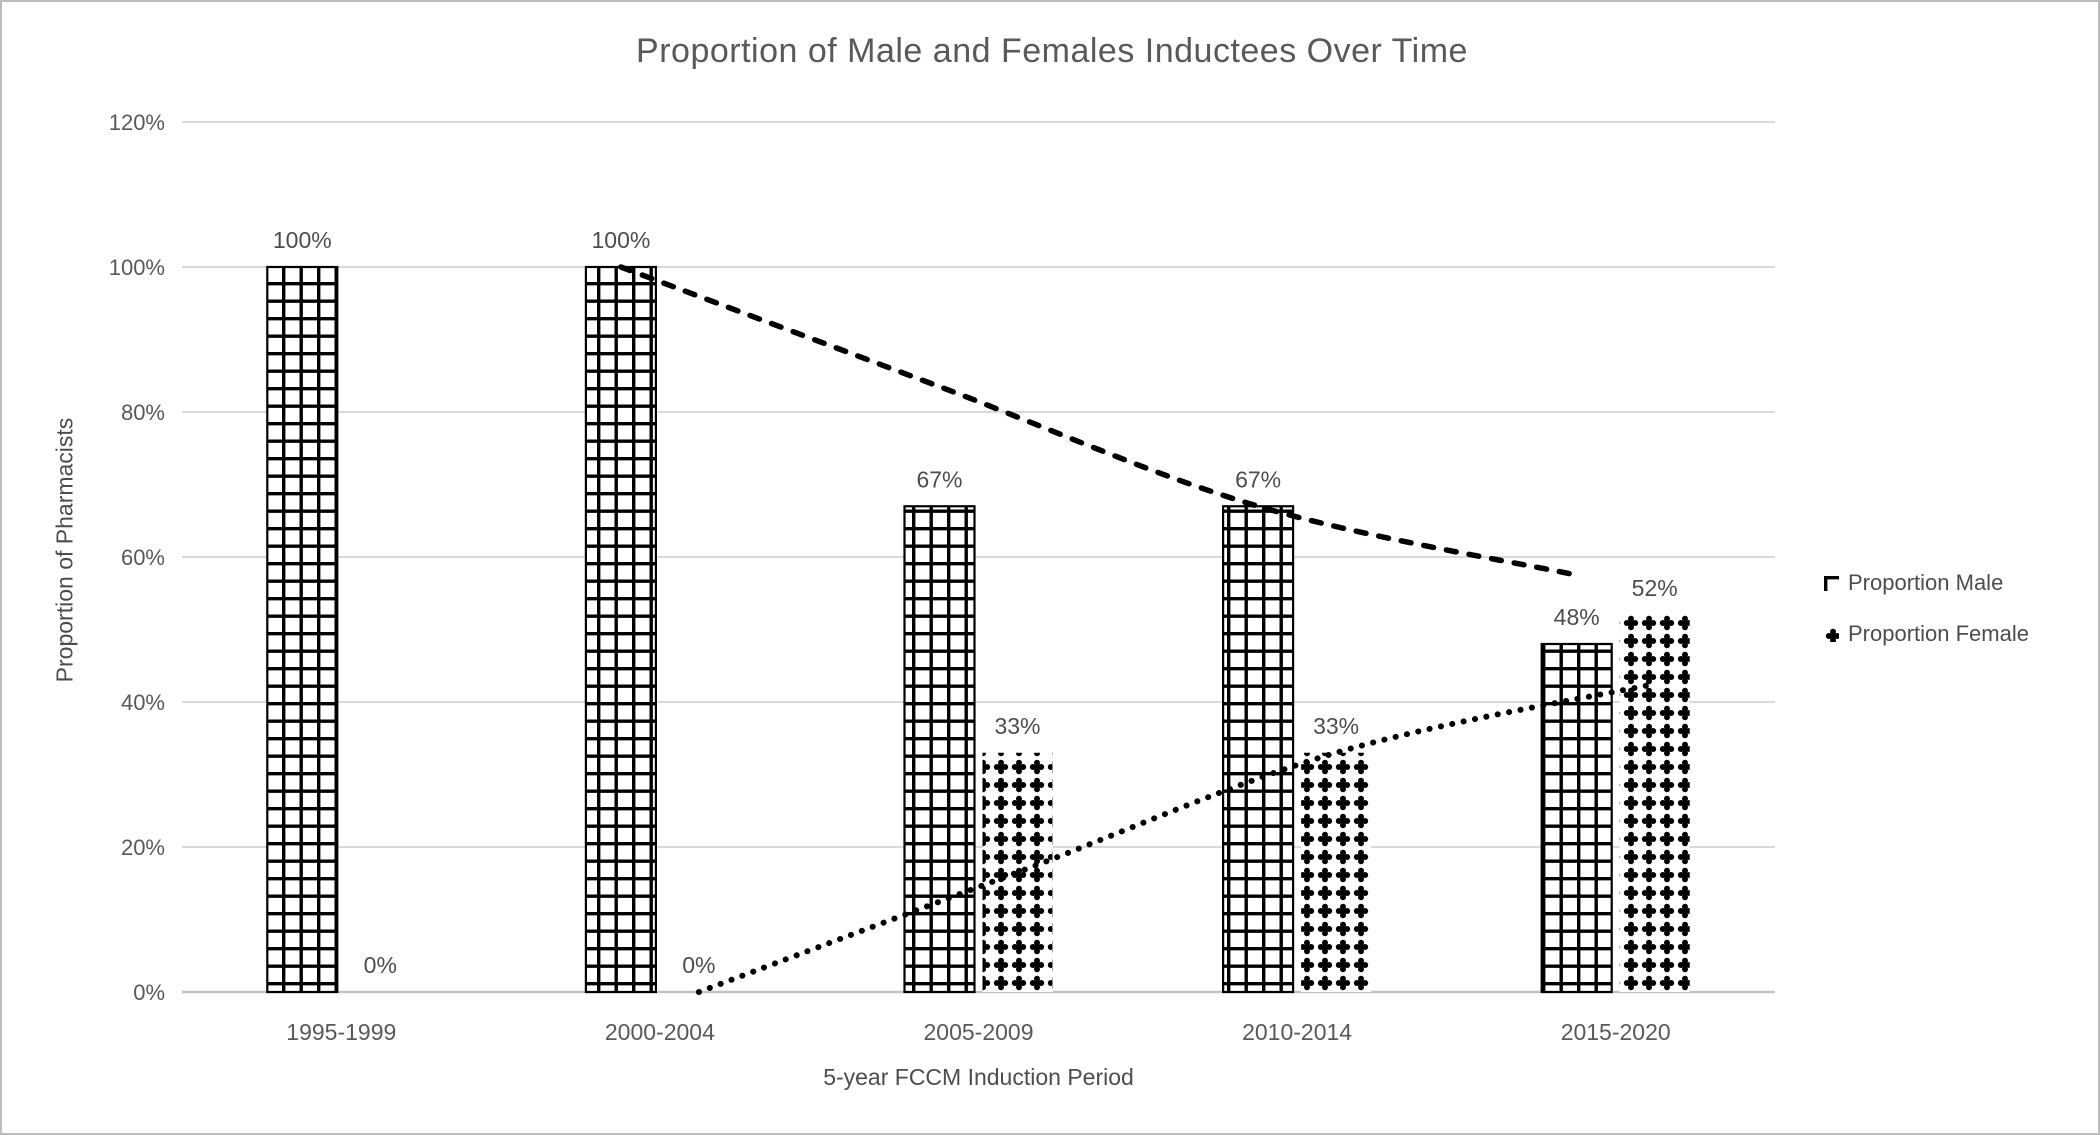 This screenshot has width=2100, height=1135. What do you see at coordinates (1616, 1032) in the screenshot?
I see `x-category-label: 2015-2020` at bounding box center [1616, 1032].